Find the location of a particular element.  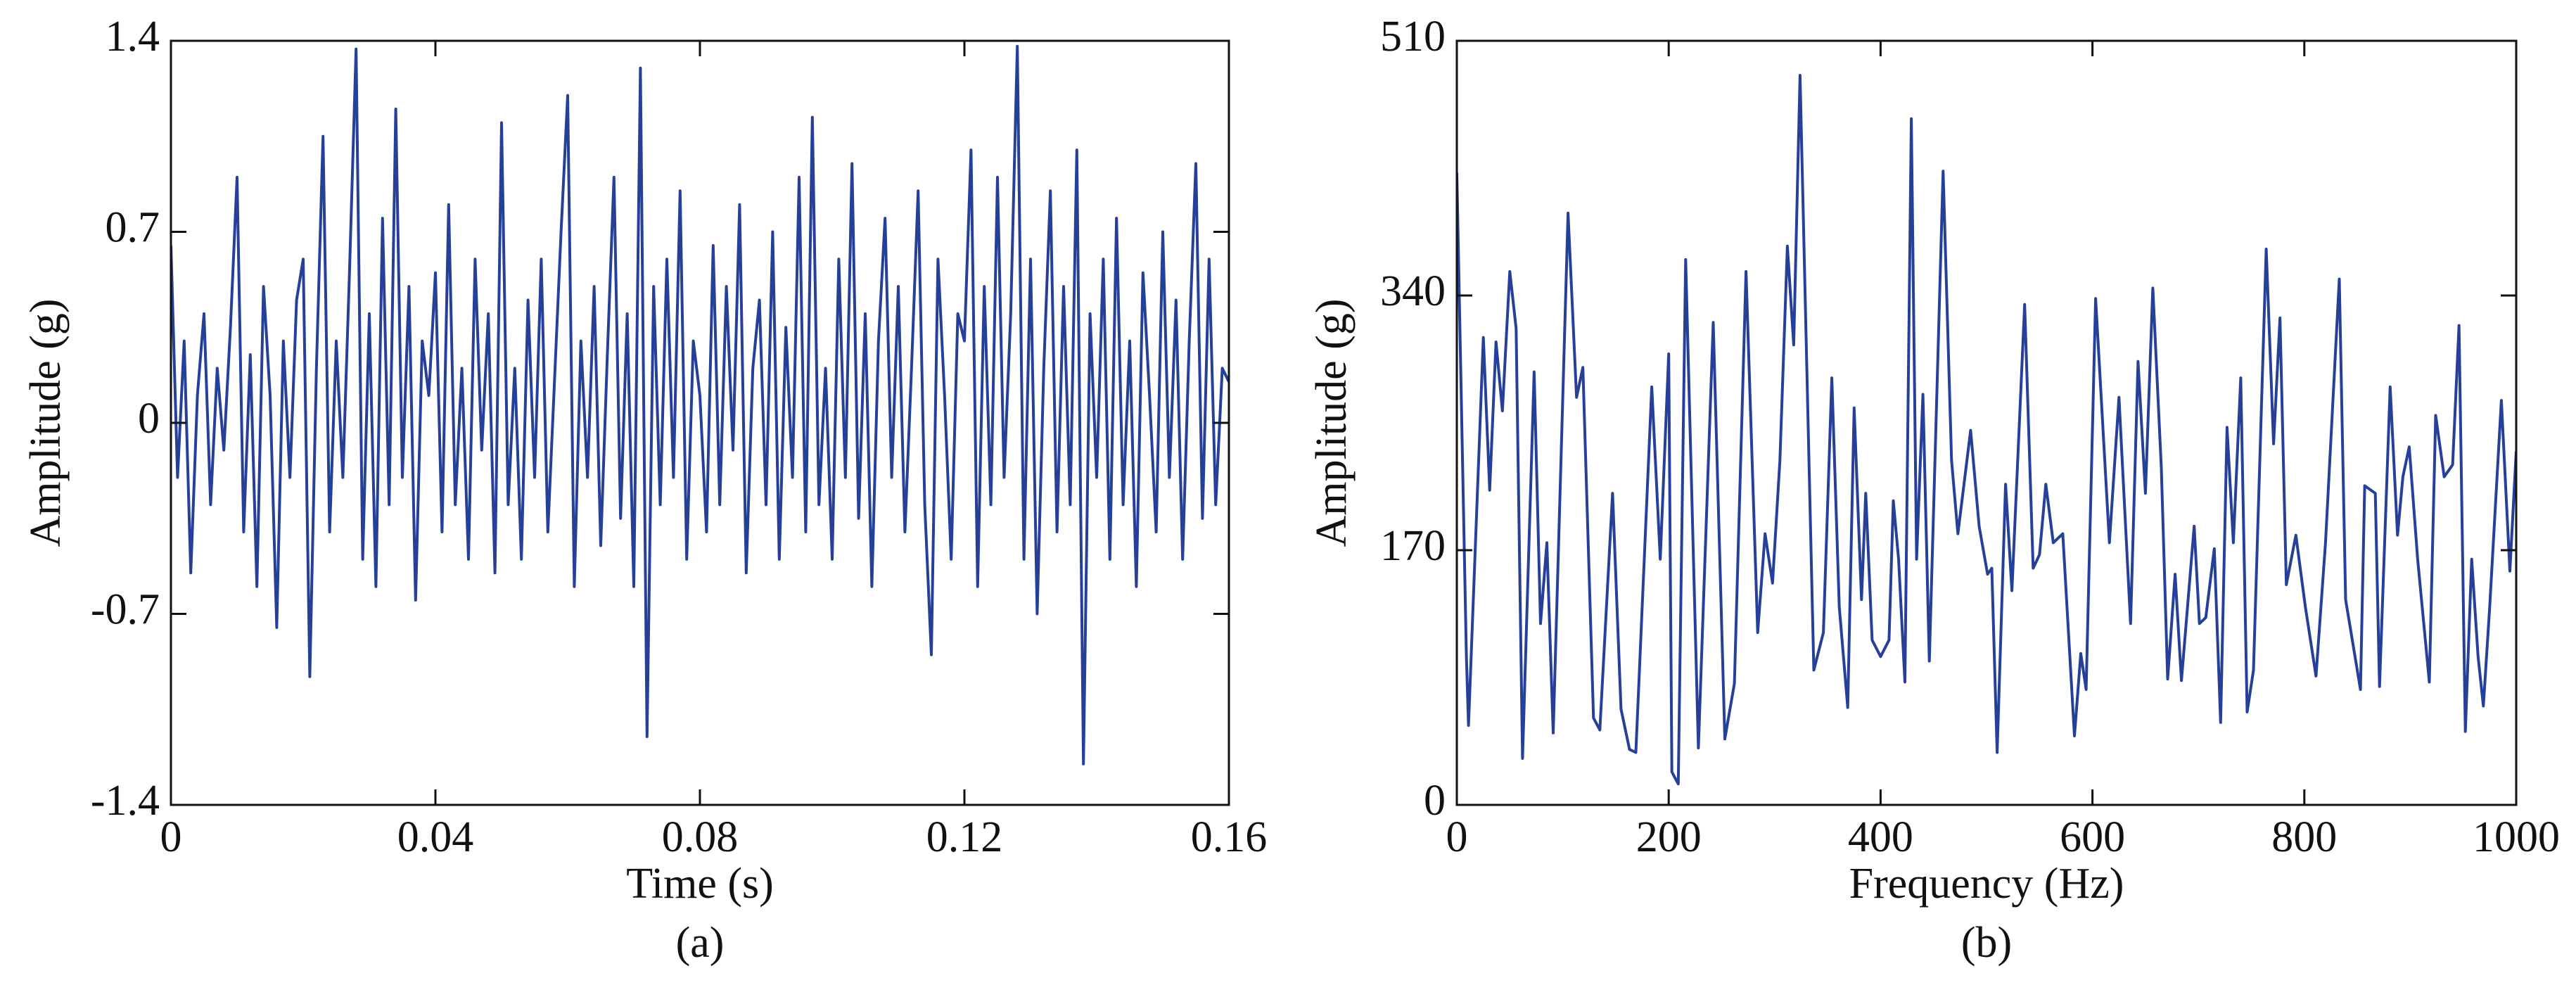

x-tick-label: 600 is located at coordinates (2092, 837).